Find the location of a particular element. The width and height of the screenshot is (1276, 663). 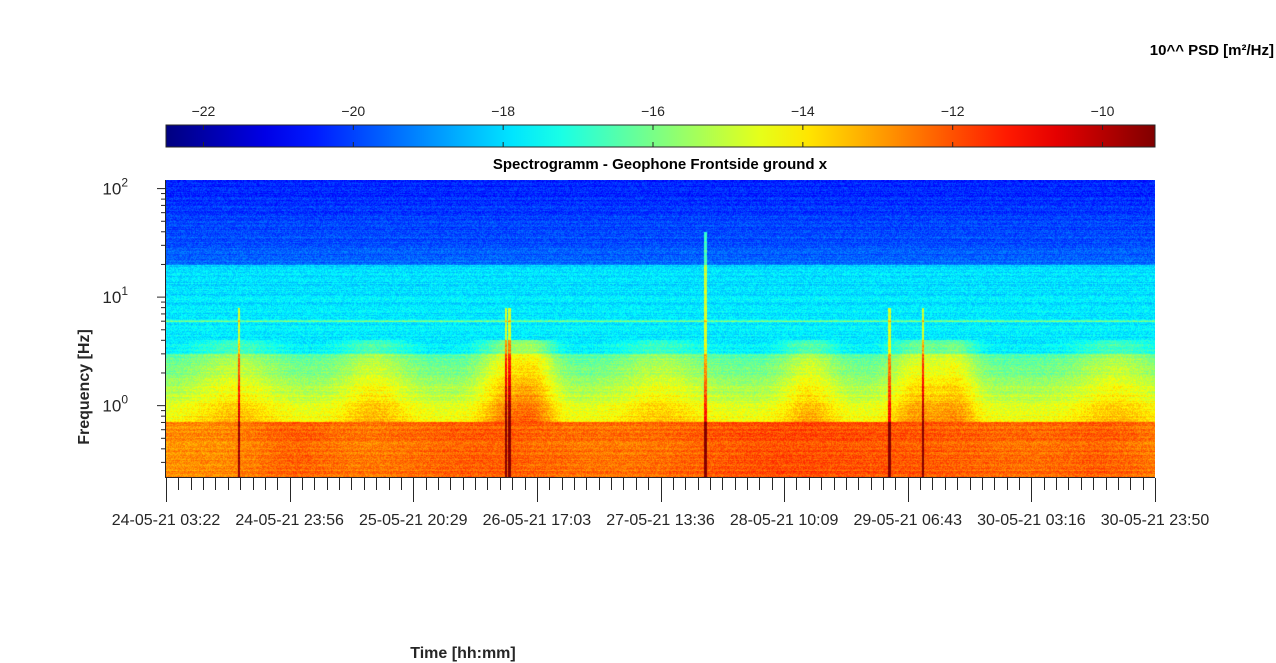

colorbar is located at coordinates (660, 136).